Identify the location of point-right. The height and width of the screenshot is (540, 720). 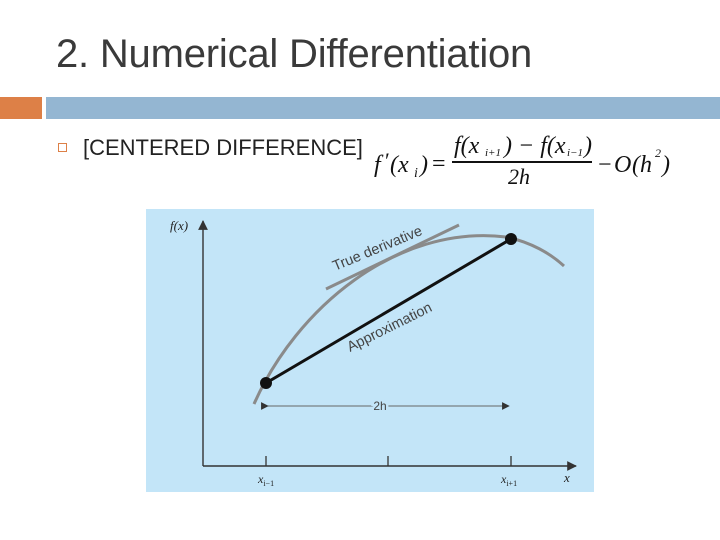
(511, 239).